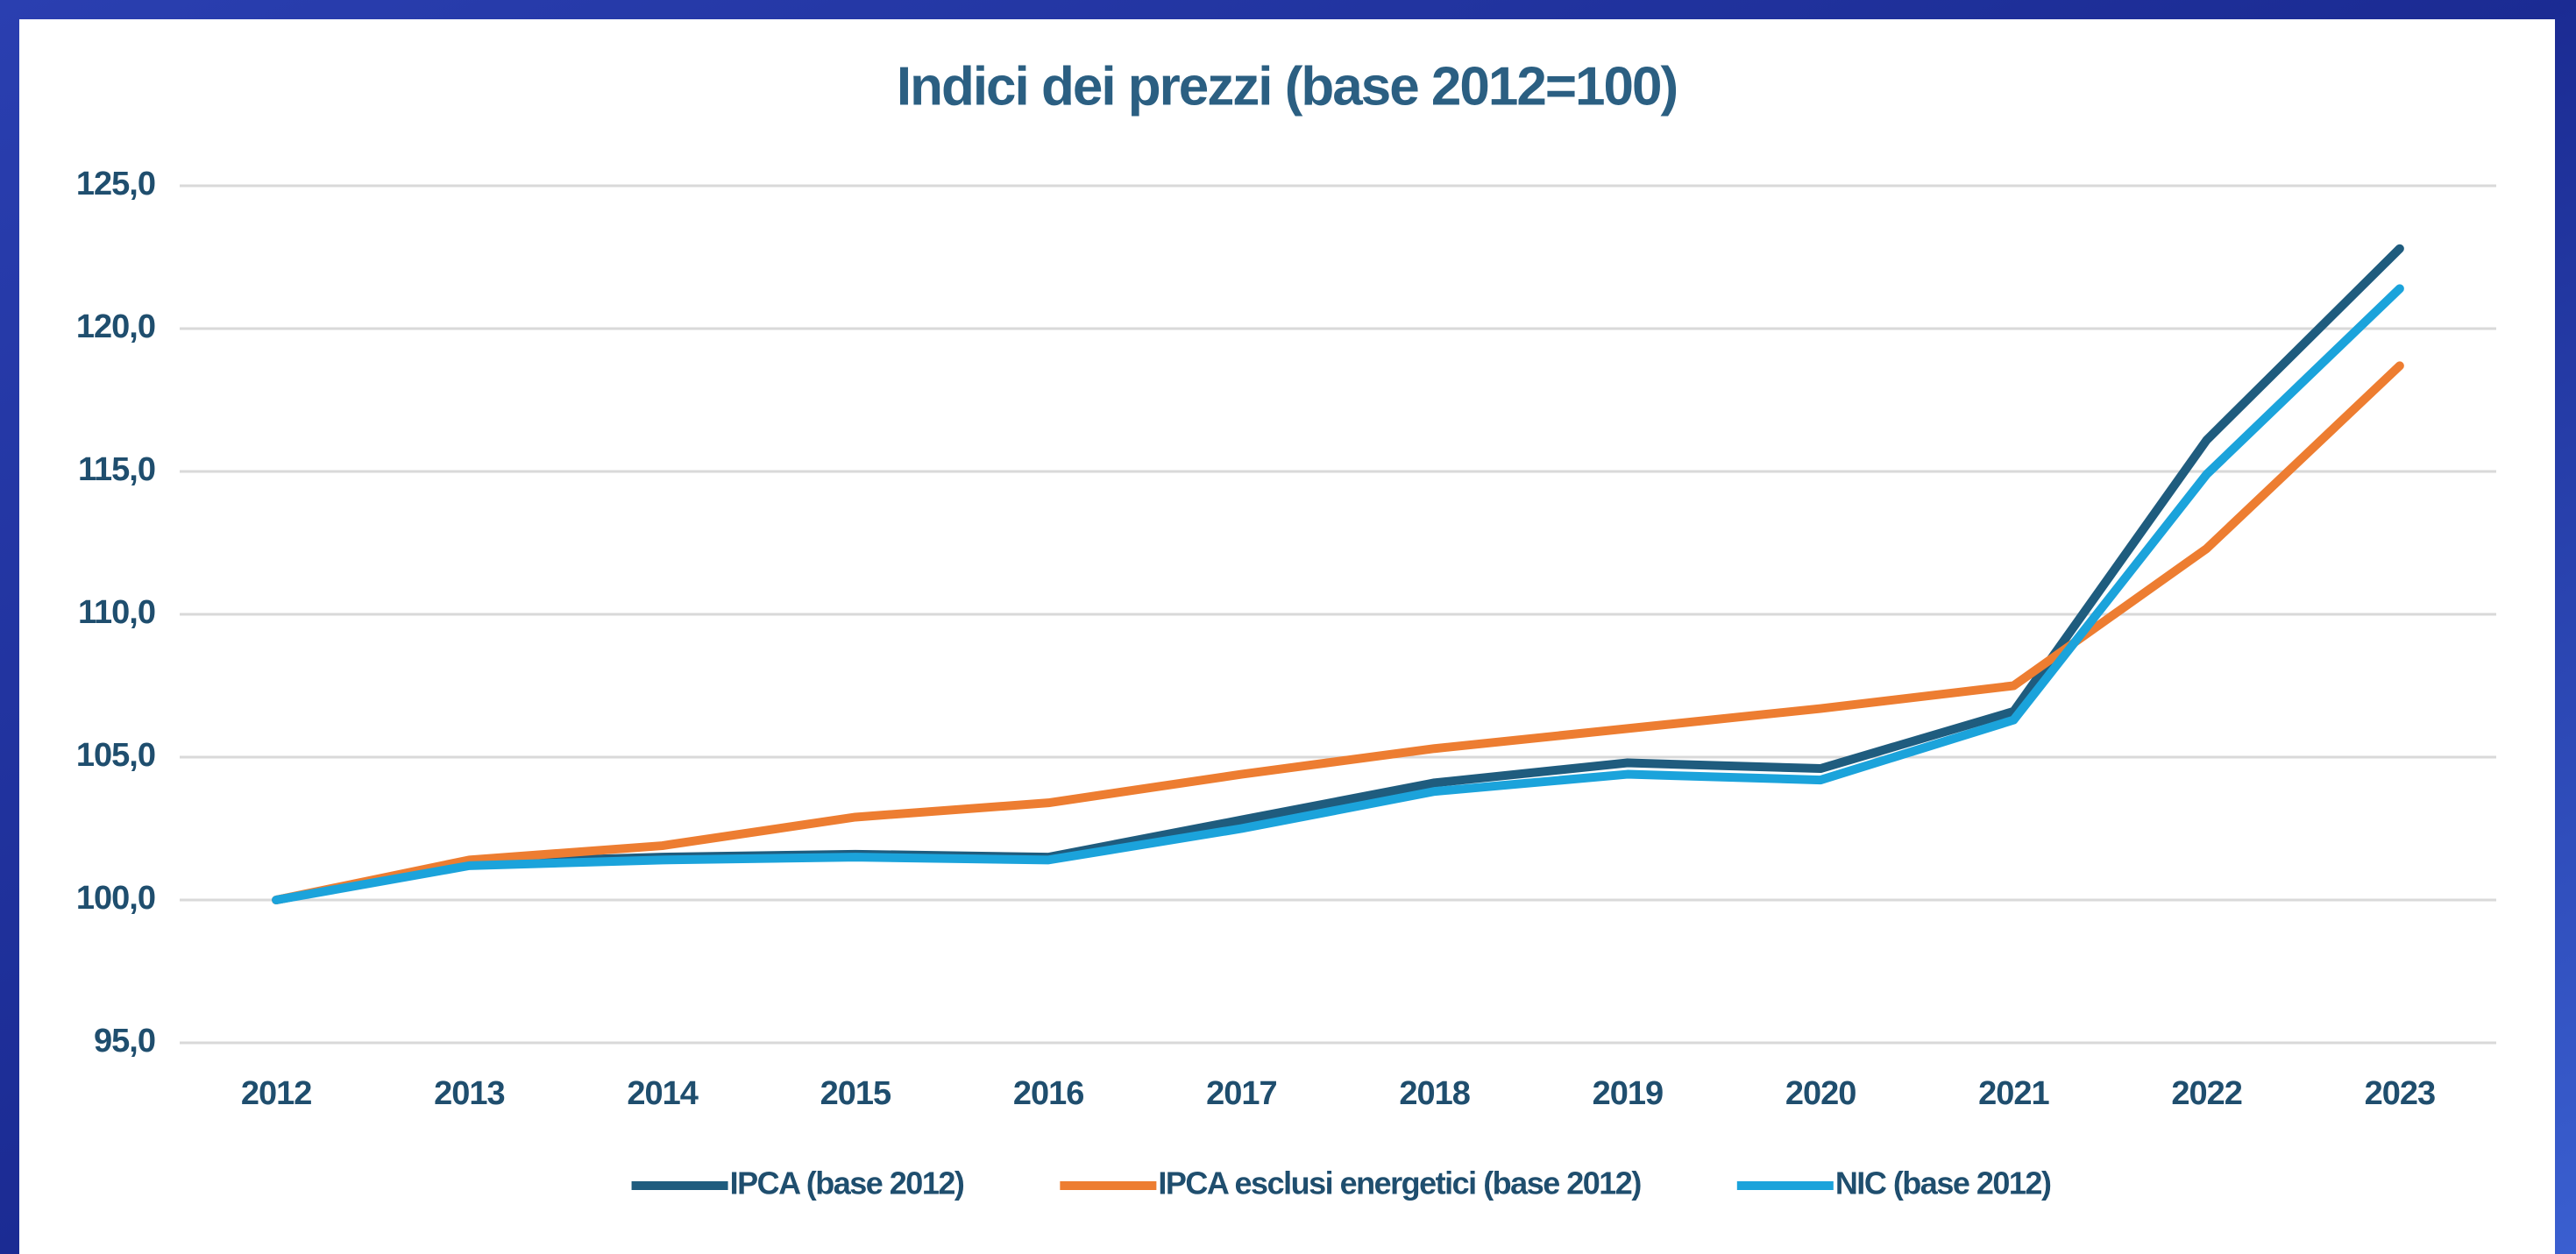 Image resolution: width=2576 pixels, height=1254 pixels. Describe the element at coordinates (1241, 1093) in the screenshot. I see `x-tick-label: 2017` at that location.